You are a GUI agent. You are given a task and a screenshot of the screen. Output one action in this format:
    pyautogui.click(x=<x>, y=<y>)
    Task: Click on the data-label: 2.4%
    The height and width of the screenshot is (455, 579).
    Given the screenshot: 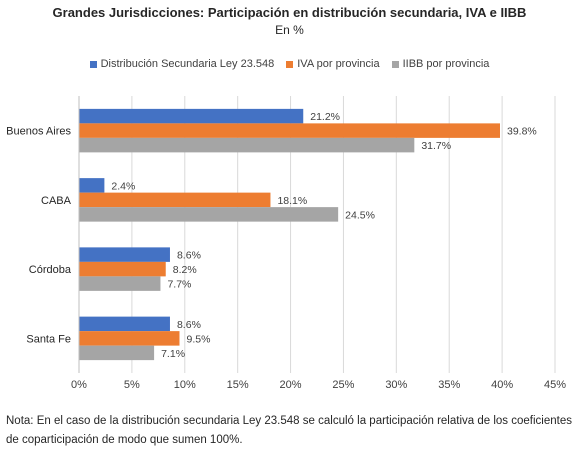 What is the action you would take?
    pyautogui.click(x=123, y=186)
    